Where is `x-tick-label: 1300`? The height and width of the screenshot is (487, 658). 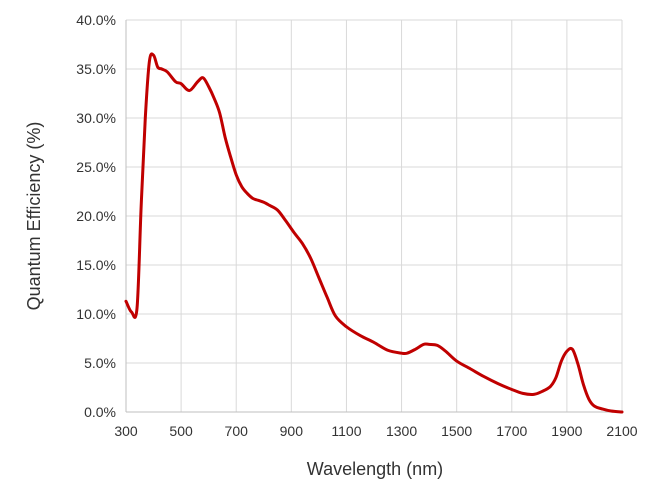
x-tick-label: 1300 is located at coordinates (401, 431).